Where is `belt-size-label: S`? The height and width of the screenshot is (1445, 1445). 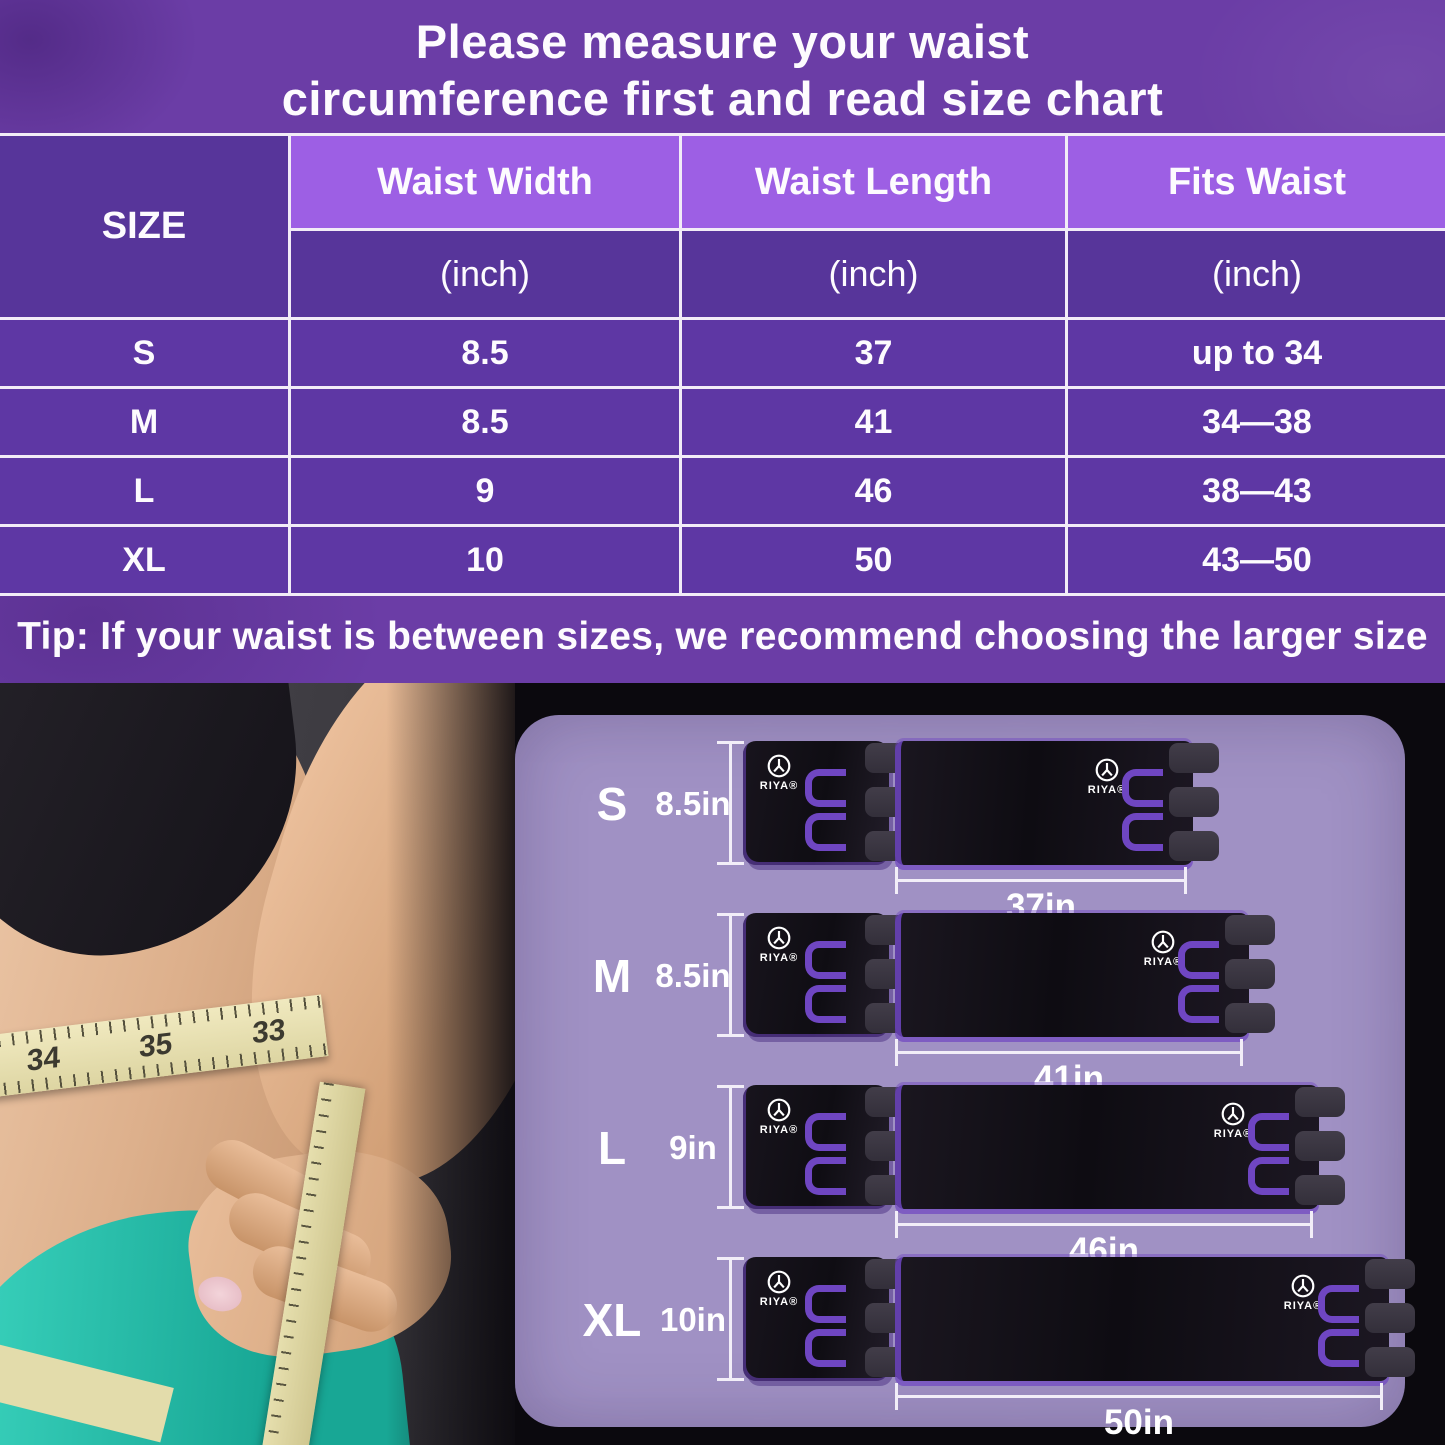 belt-size-label: S is located at coordinates (612, 804).